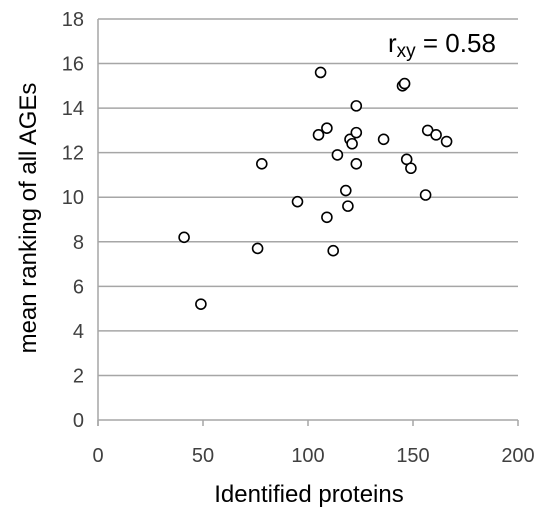  What do you see at coordinates (73, 65) in the screenshot?
I see `y-tick-label: 16` at bounding box center [73, 65].